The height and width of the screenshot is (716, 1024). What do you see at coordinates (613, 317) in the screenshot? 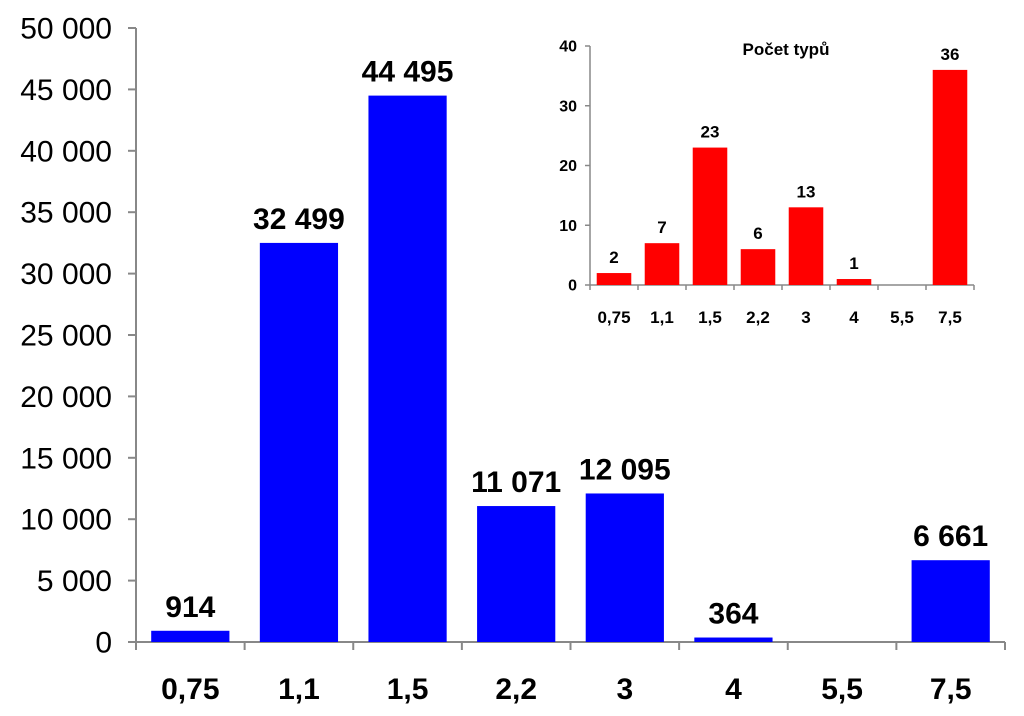
I see `inset-category-label: 0,75` at bounding box center [613, 317].